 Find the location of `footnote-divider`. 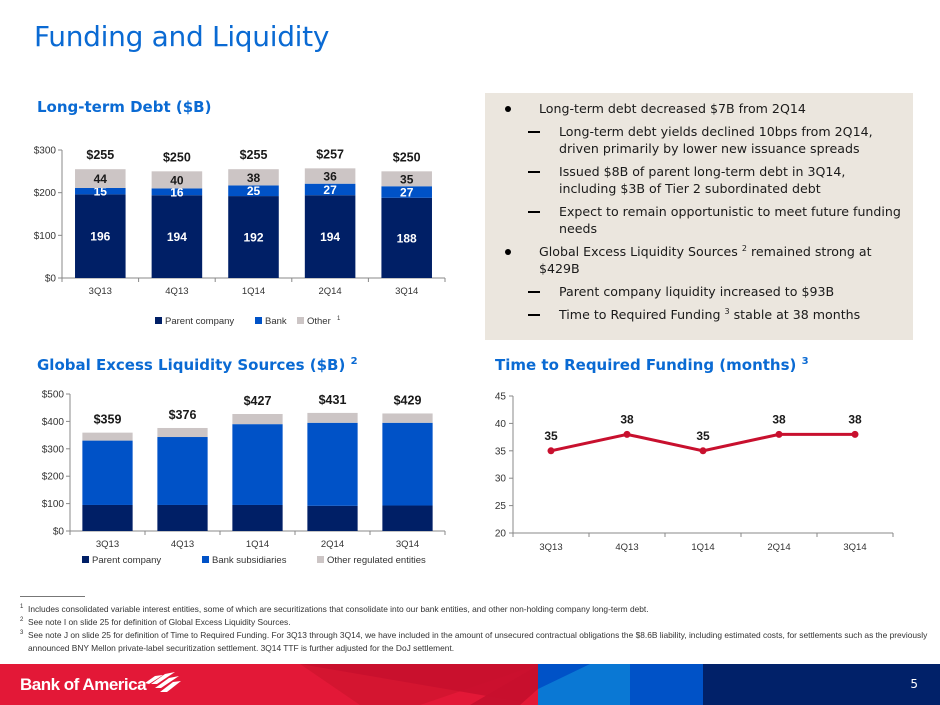

footnote-divider is located at coordinates (52, 596).